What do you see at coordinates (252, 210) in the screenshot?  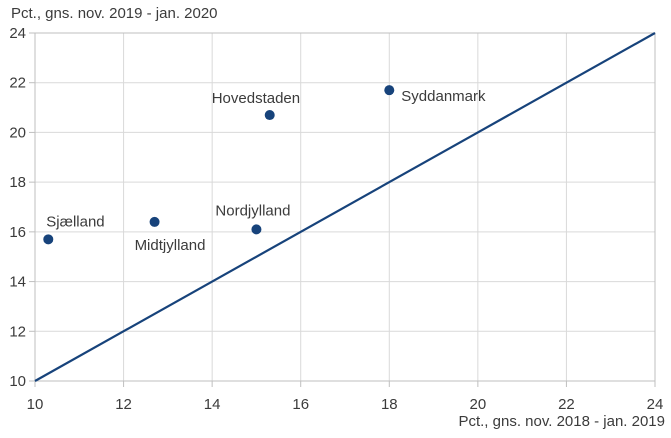 I see `data-point-label: Nordjylland` at bounding box center [252, 210].